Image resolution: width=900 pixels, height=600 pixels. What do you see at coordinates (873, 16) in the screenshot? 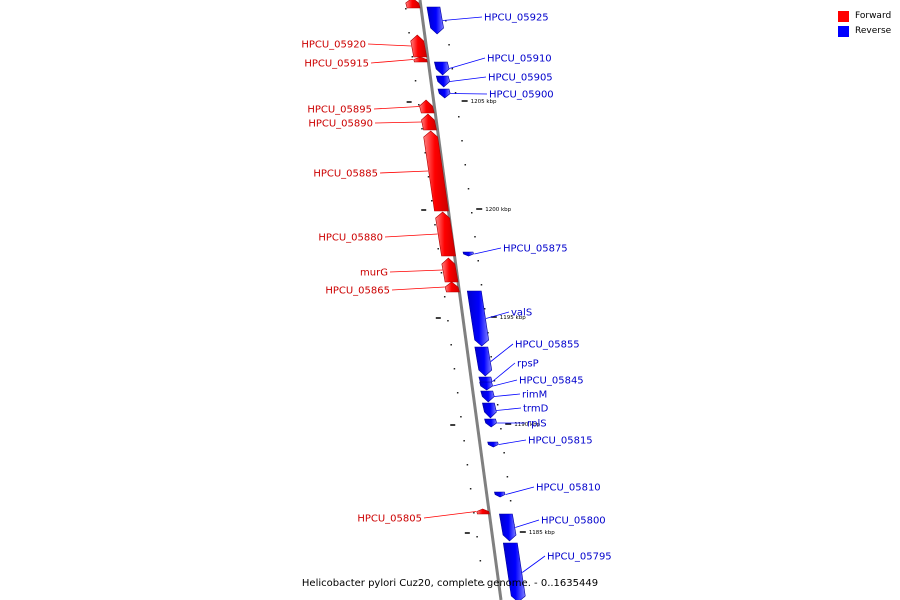
I see `legend-label-forward: Forward` at bounding box center [873, 16].